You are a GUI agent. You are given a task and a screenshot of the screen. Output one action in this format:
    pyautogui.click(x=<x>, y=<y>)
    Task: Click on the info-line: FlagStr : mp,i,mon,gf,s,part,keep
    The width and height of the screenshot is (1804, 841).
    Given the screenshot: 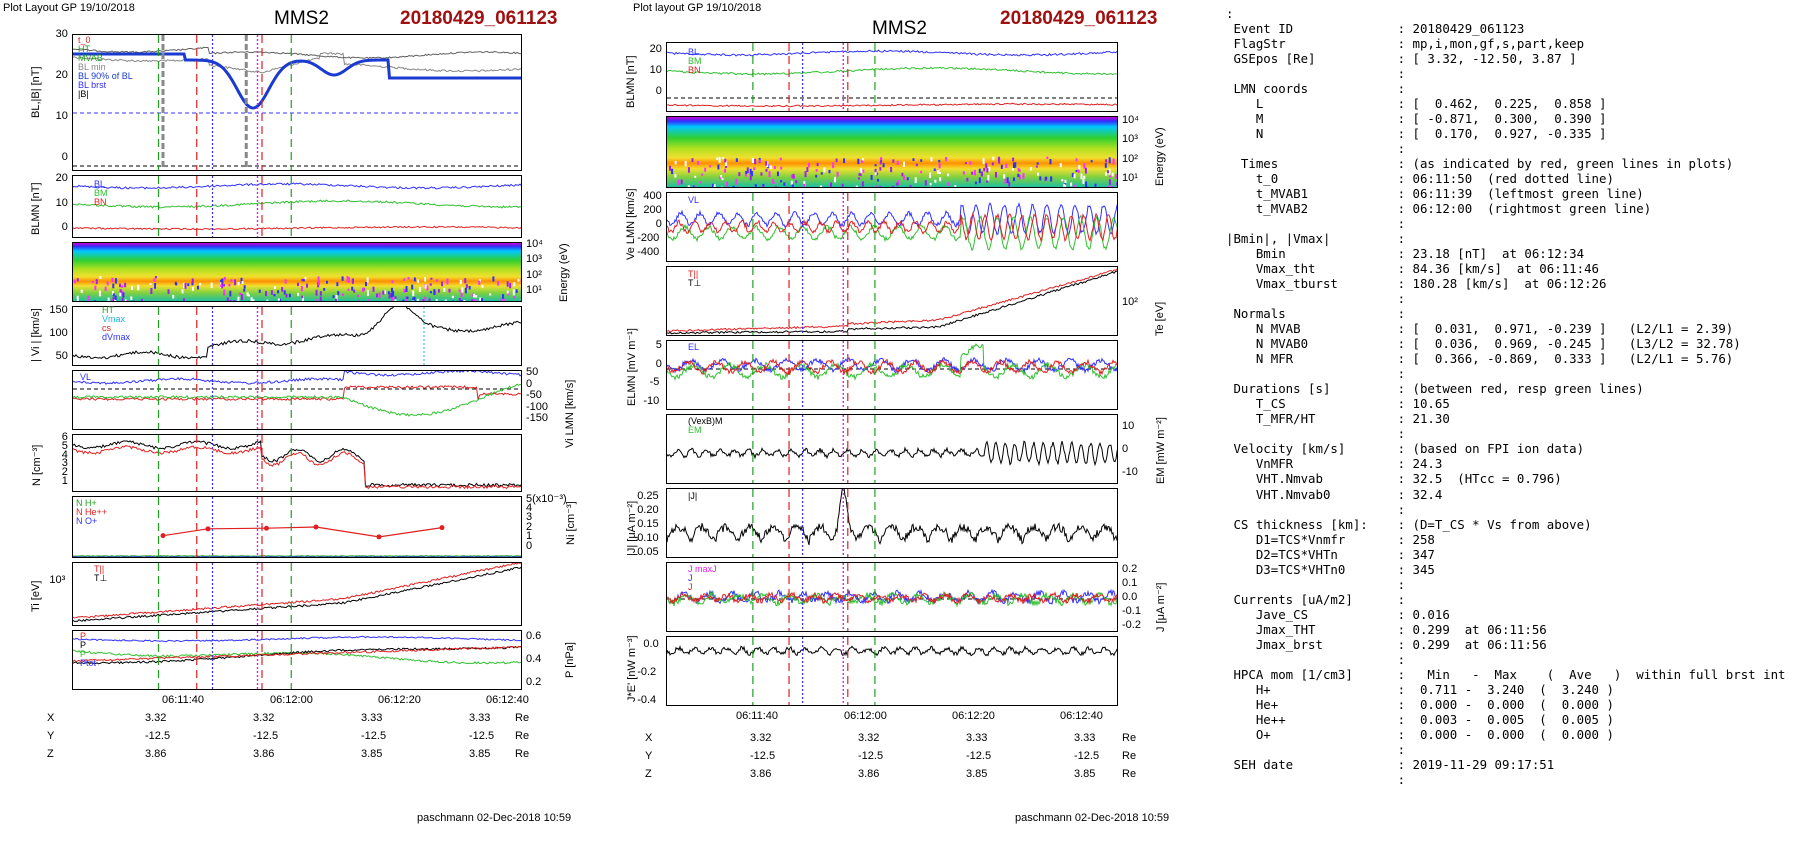 What is the action you would take?
    pyautogui.click(x=1405, y=44)
    